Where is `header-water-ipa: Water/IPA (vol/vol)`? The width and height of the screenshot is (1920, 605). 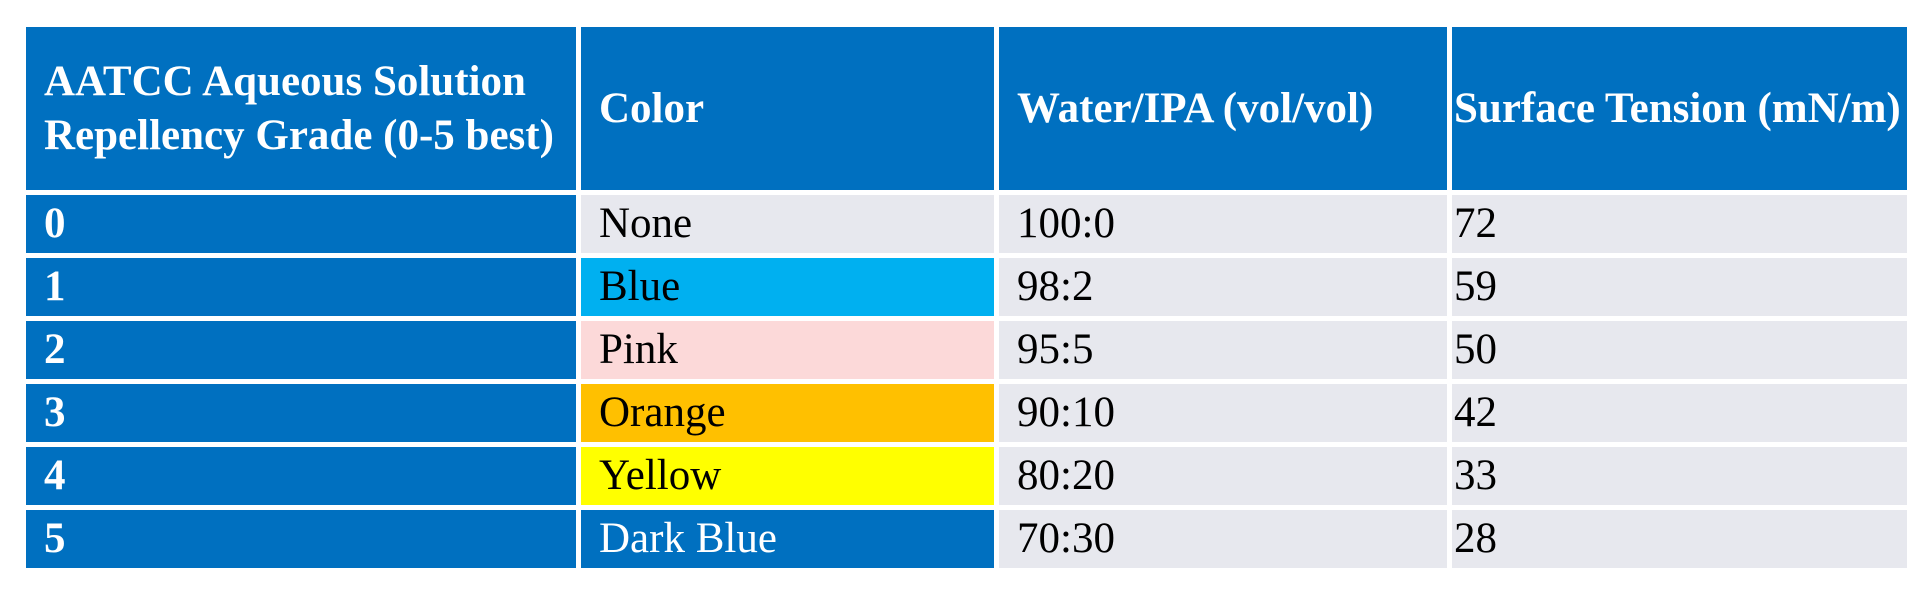
header-water-ipa: Water/IPA (vol/vol) is located at coordinates (1223, 108).